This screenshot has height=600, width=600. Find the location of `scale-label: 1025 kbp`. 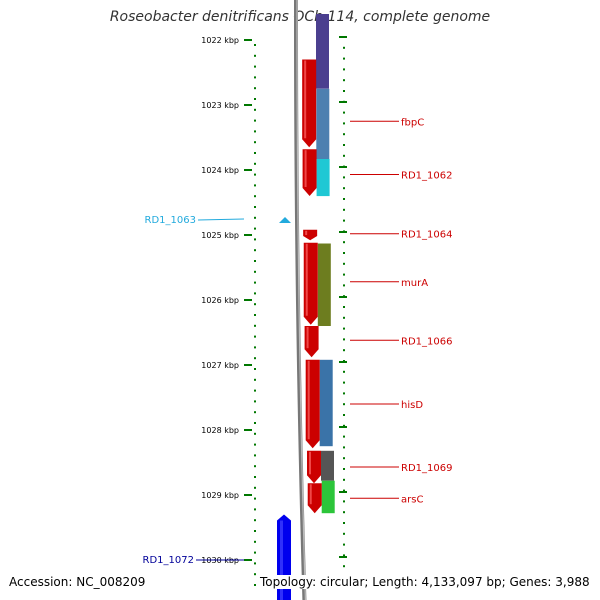

scale-label: 1025 kbp is located at coordinates (220, 235).